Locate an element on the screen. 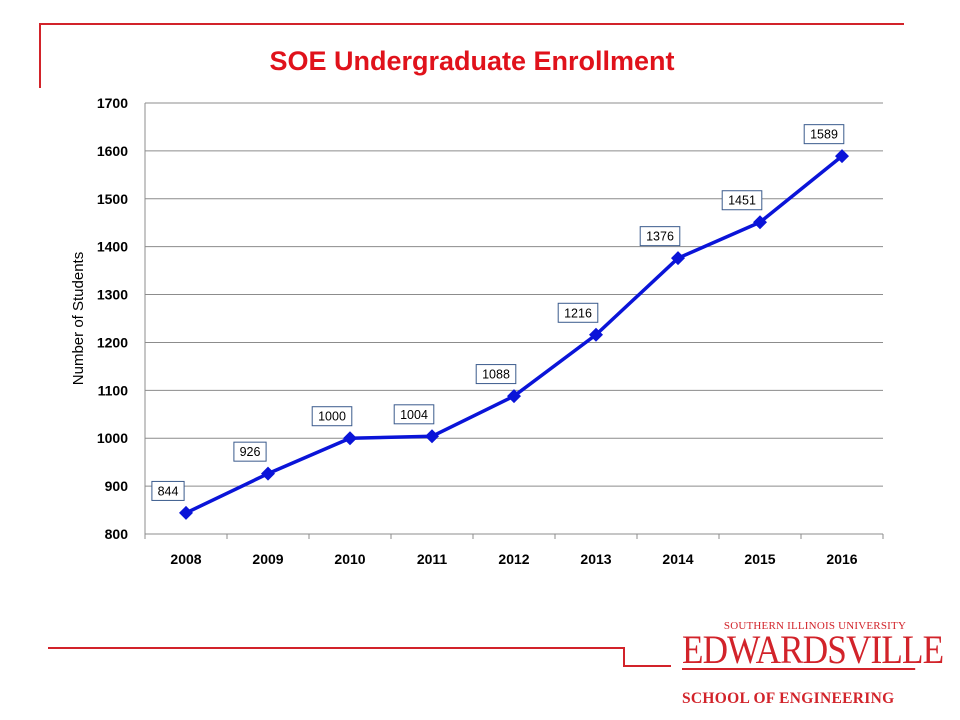 This screenshot has height=720, width=960. data-label: 1000 is located at coordinates (332, 417).